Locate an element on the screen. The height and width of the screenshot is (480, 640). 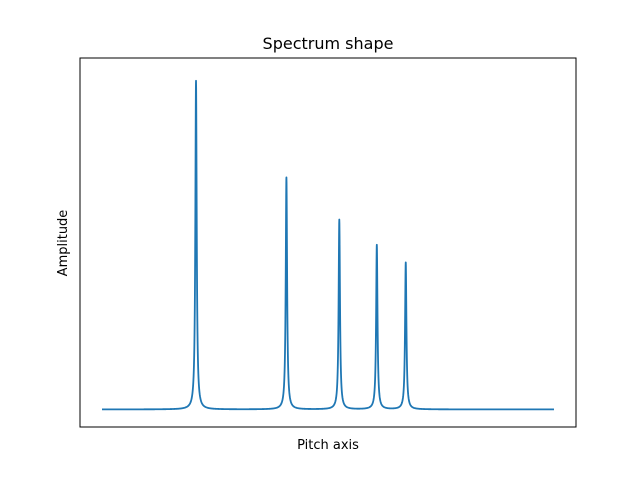
chart-title: Spectrum shape is located at coordinates (328, 43).